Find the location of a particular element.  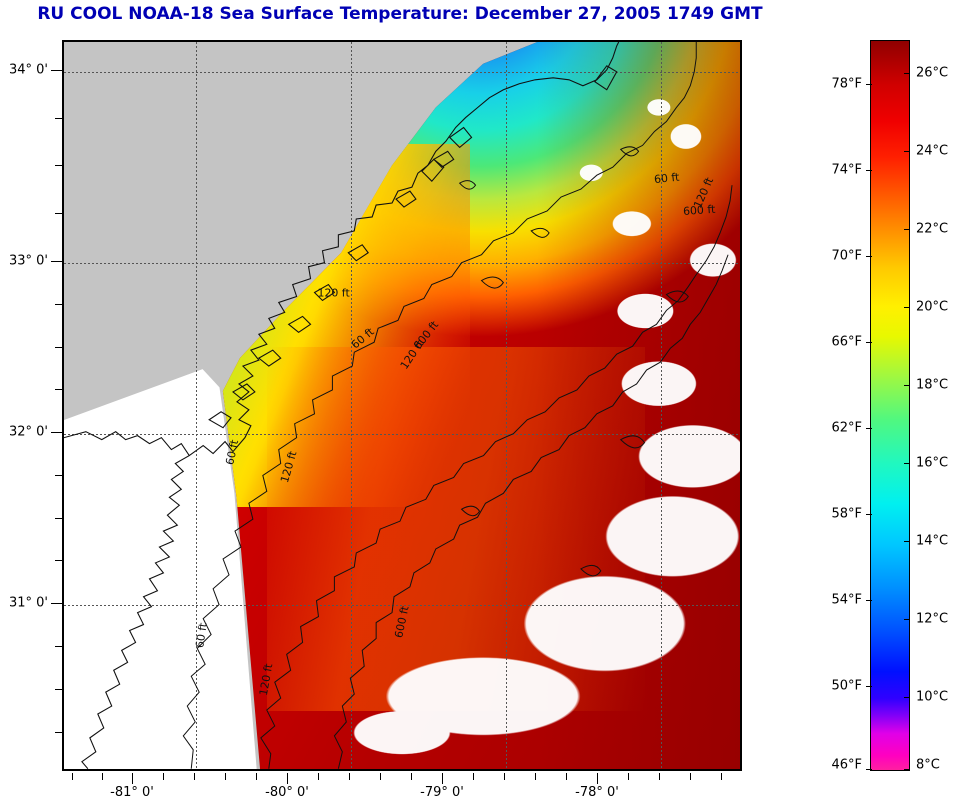

cblabel-74f: 74°F is located at coordinates (846, 170).